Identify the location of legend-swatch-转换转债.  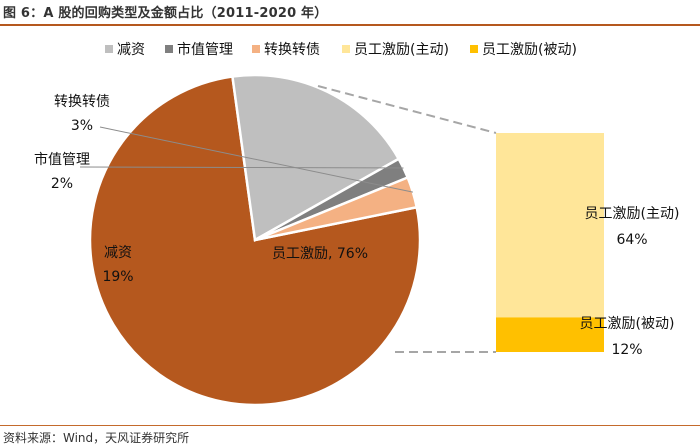
(256, 49).